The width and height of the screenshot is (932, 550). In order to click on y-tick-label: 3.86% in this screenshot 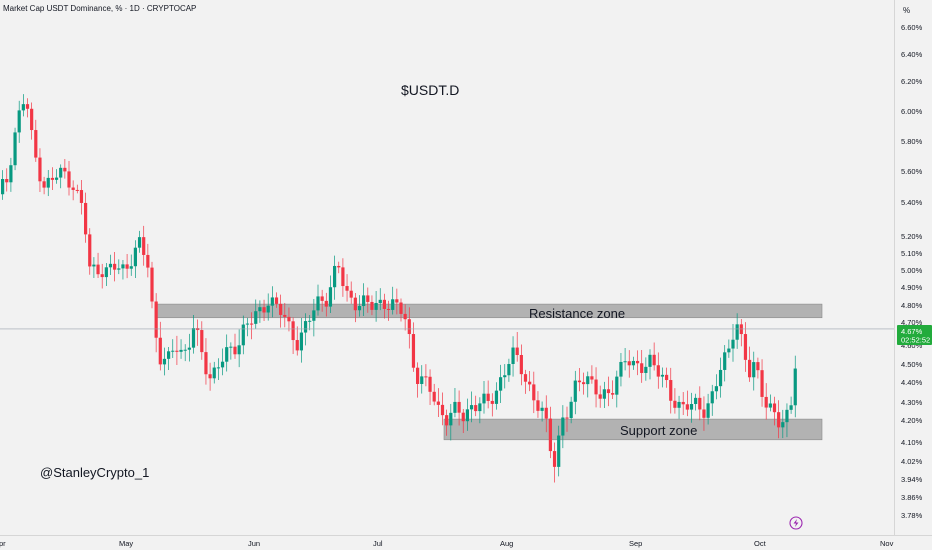, I will do `click(912, 497)`.